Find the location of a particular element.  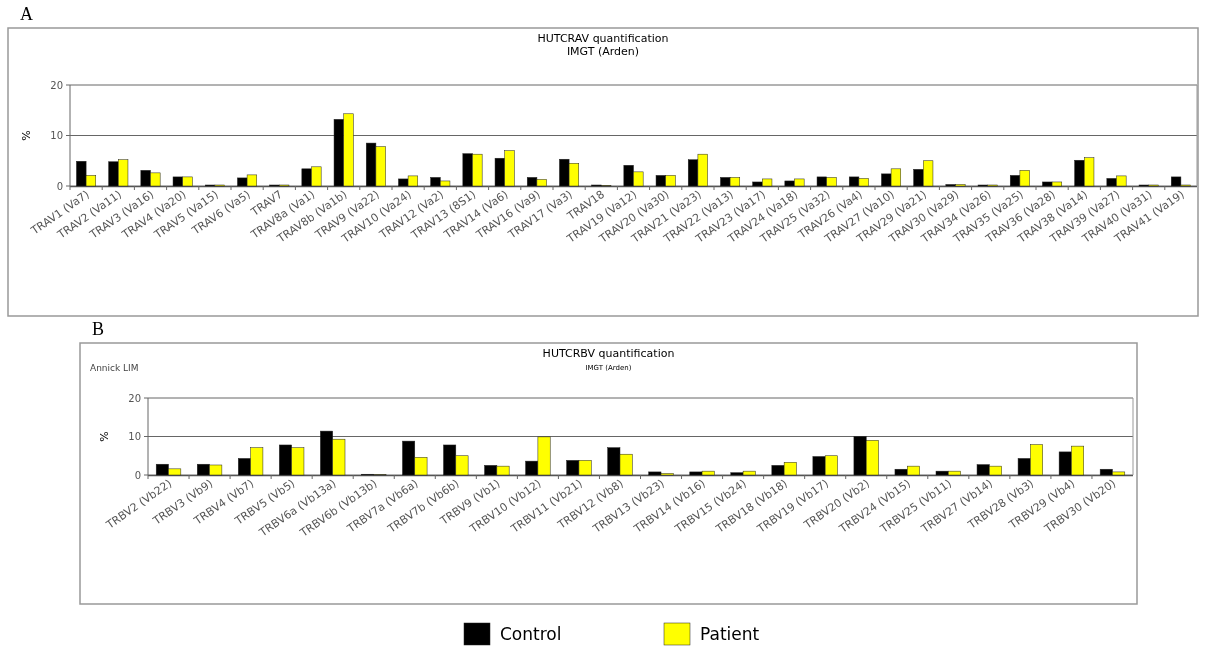

chart-title: HUTCRBV quantification is located at coordinates (608, 353).